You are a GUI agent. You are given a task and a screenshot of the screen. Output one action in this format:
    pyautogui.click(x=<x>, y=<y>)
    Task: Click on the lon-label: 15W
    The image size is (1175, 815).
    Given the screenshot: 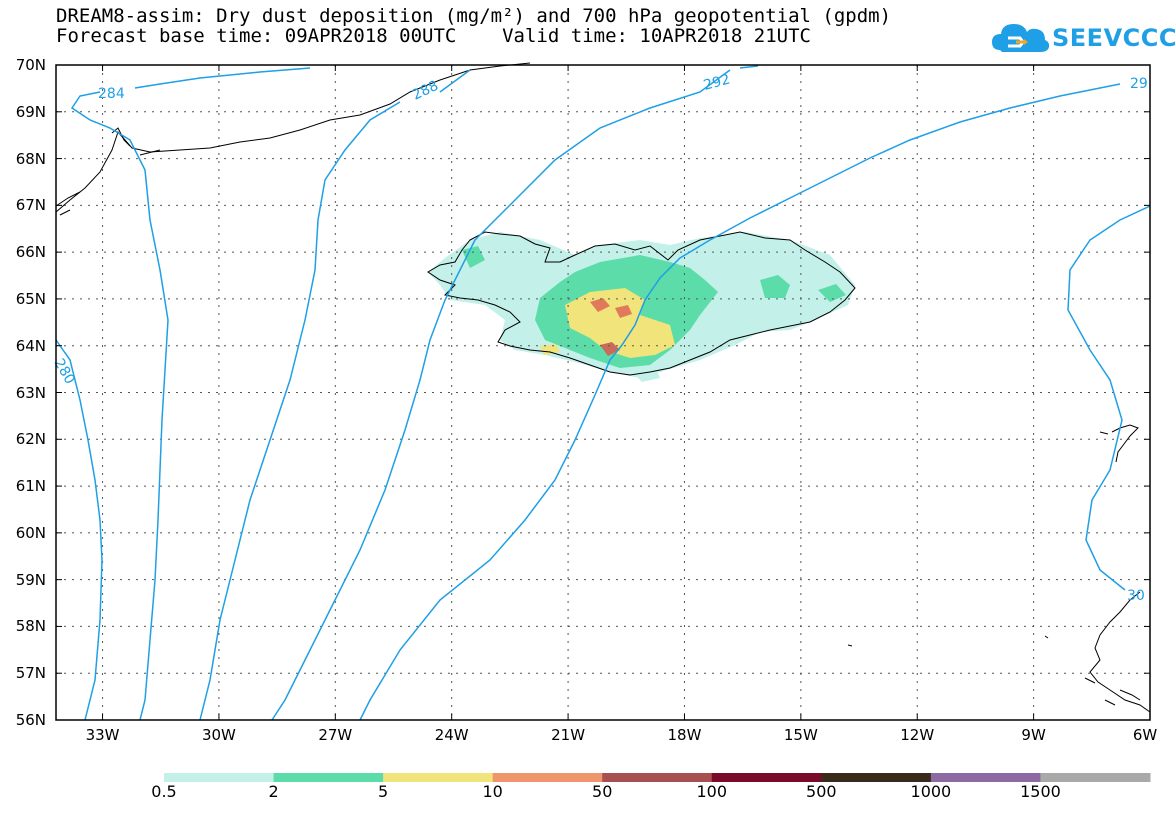 What is the action you would take?
    pyautogui.click(x=800, y=735)
    